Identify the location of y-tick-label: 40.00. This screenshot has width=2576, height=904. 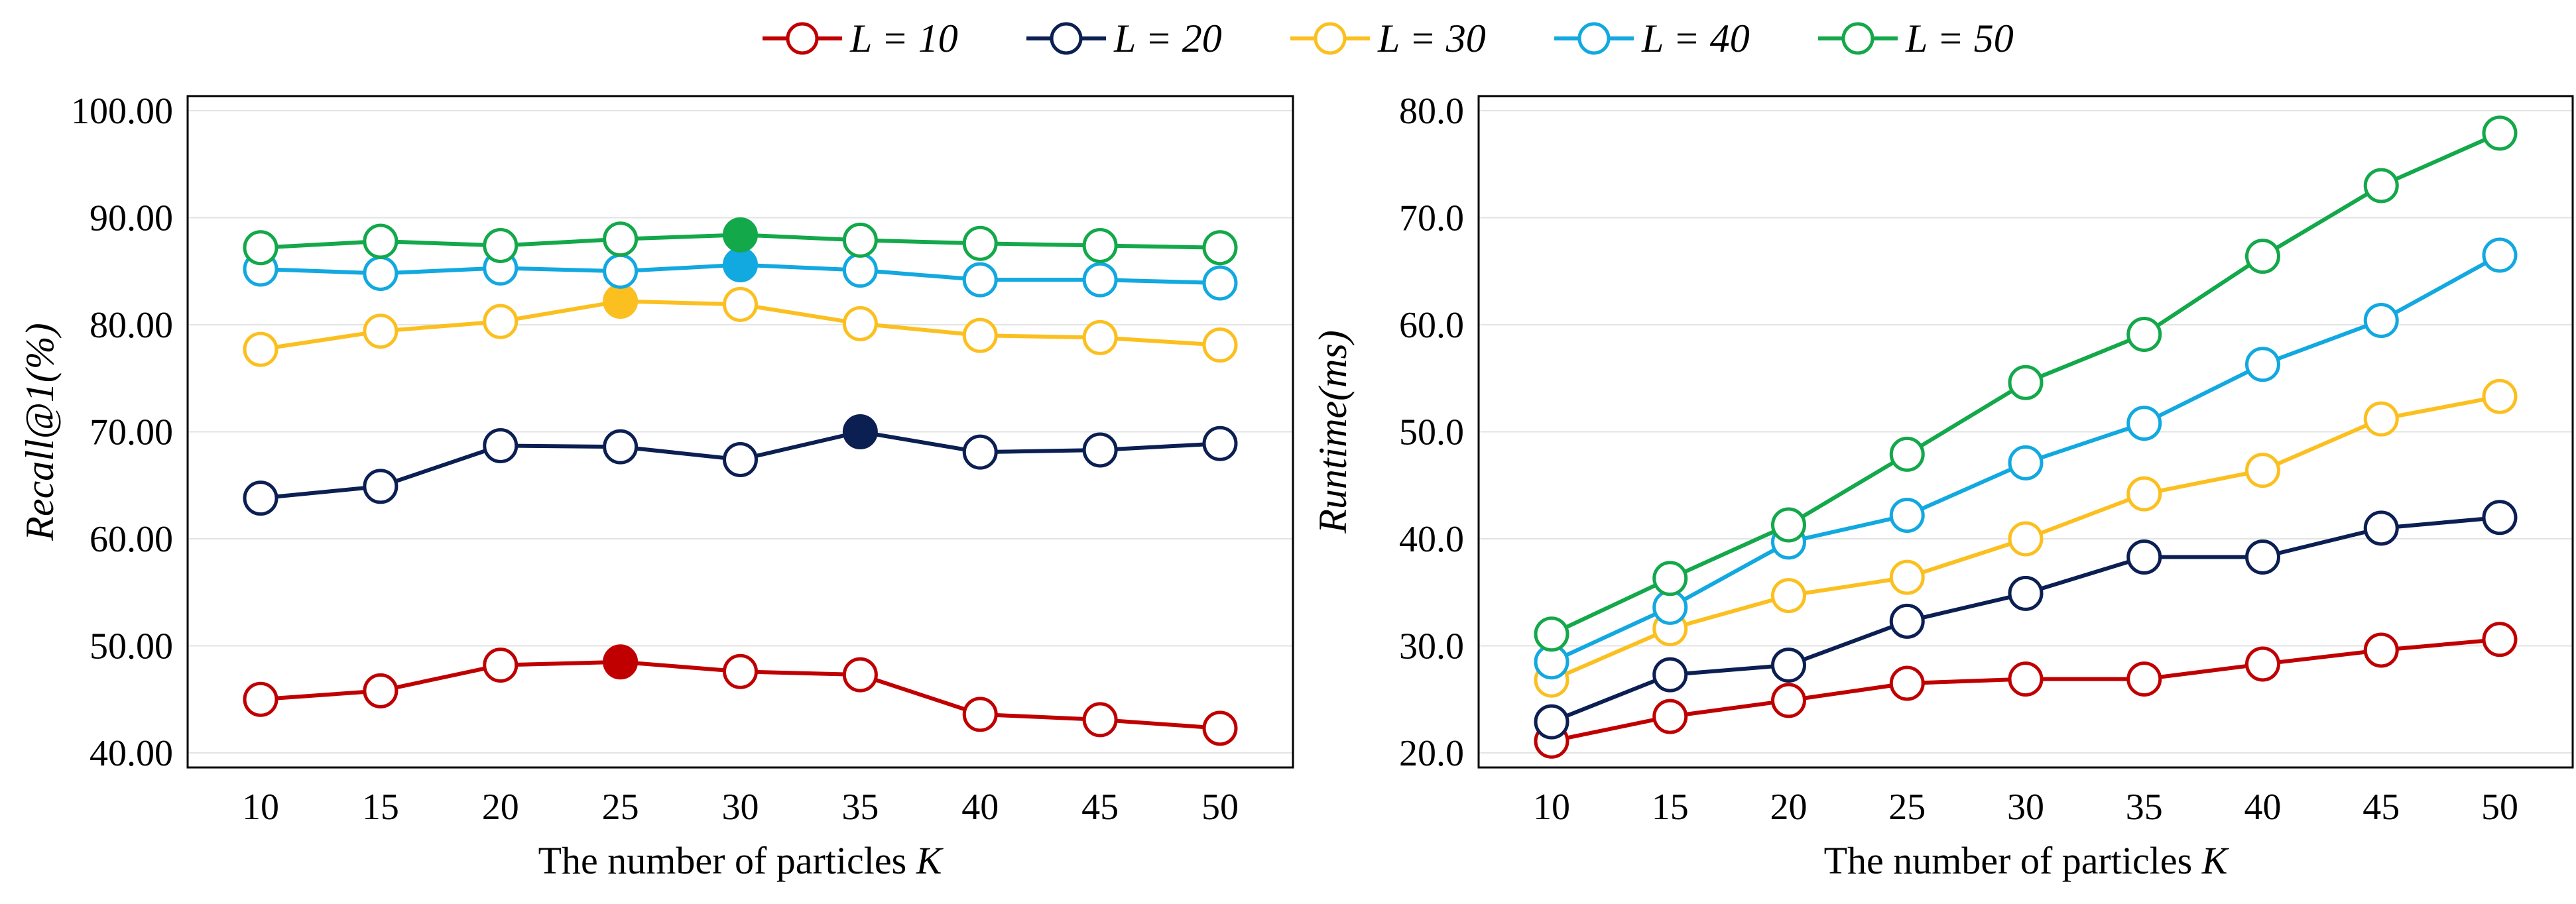
(131, 753).